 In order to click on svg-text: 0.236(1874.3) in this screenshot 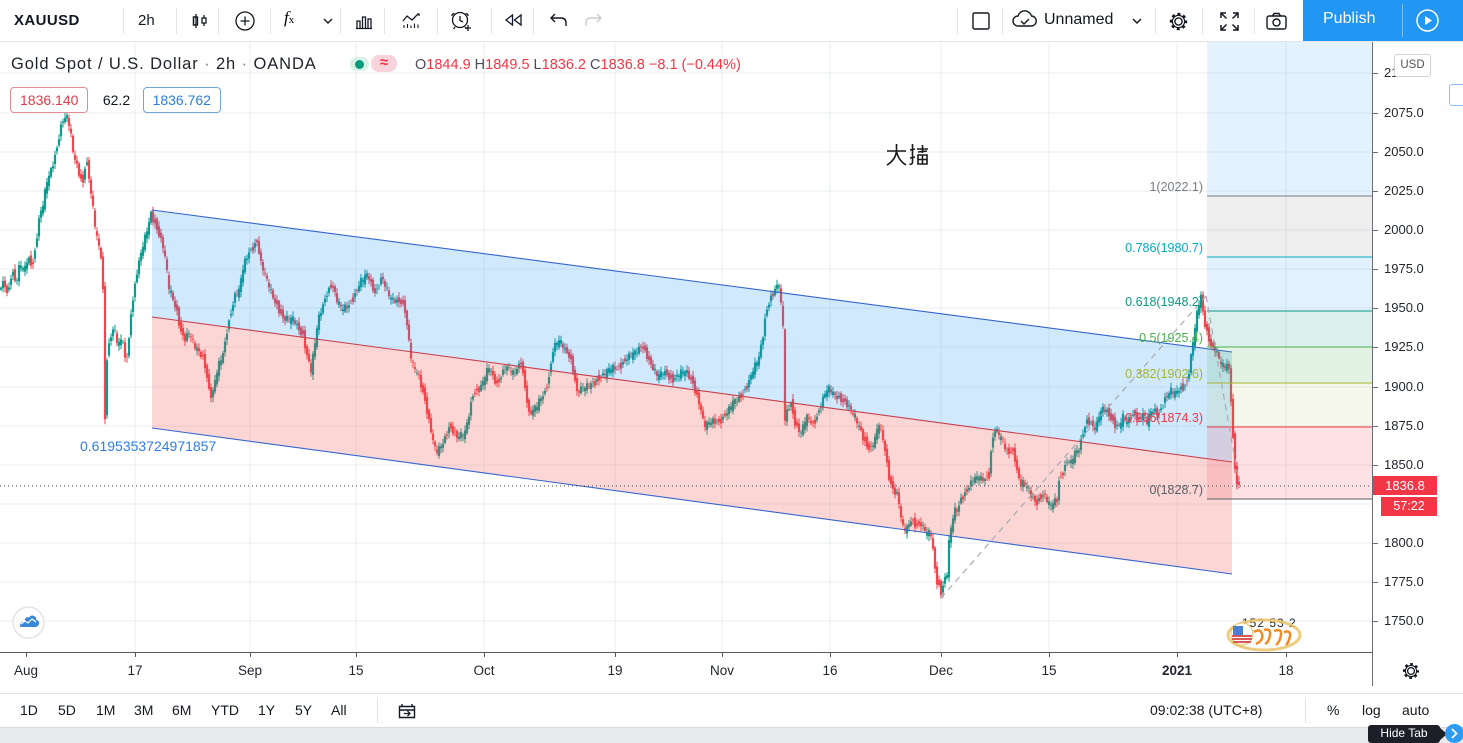, I will do `click(1164, 418)`.